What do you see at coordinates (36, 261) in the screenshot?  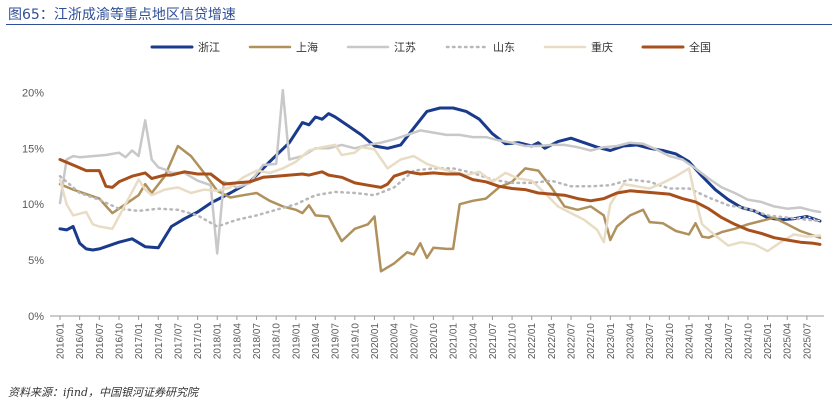 I see `y-tick-label: 5%` at bounding box center [36, 261].